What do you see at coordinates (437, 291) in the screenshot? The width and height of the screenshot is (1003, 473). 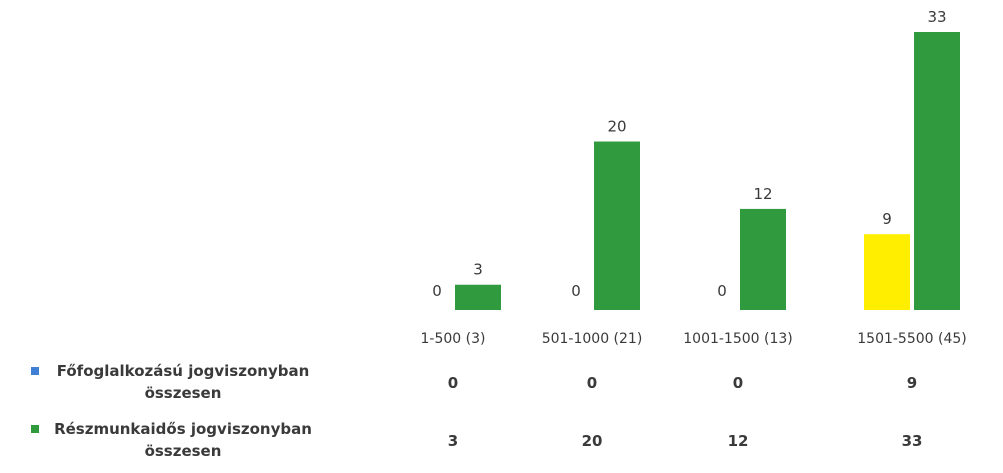 I see `data-label-s1-1: 0` at bounding box center [437, 291].